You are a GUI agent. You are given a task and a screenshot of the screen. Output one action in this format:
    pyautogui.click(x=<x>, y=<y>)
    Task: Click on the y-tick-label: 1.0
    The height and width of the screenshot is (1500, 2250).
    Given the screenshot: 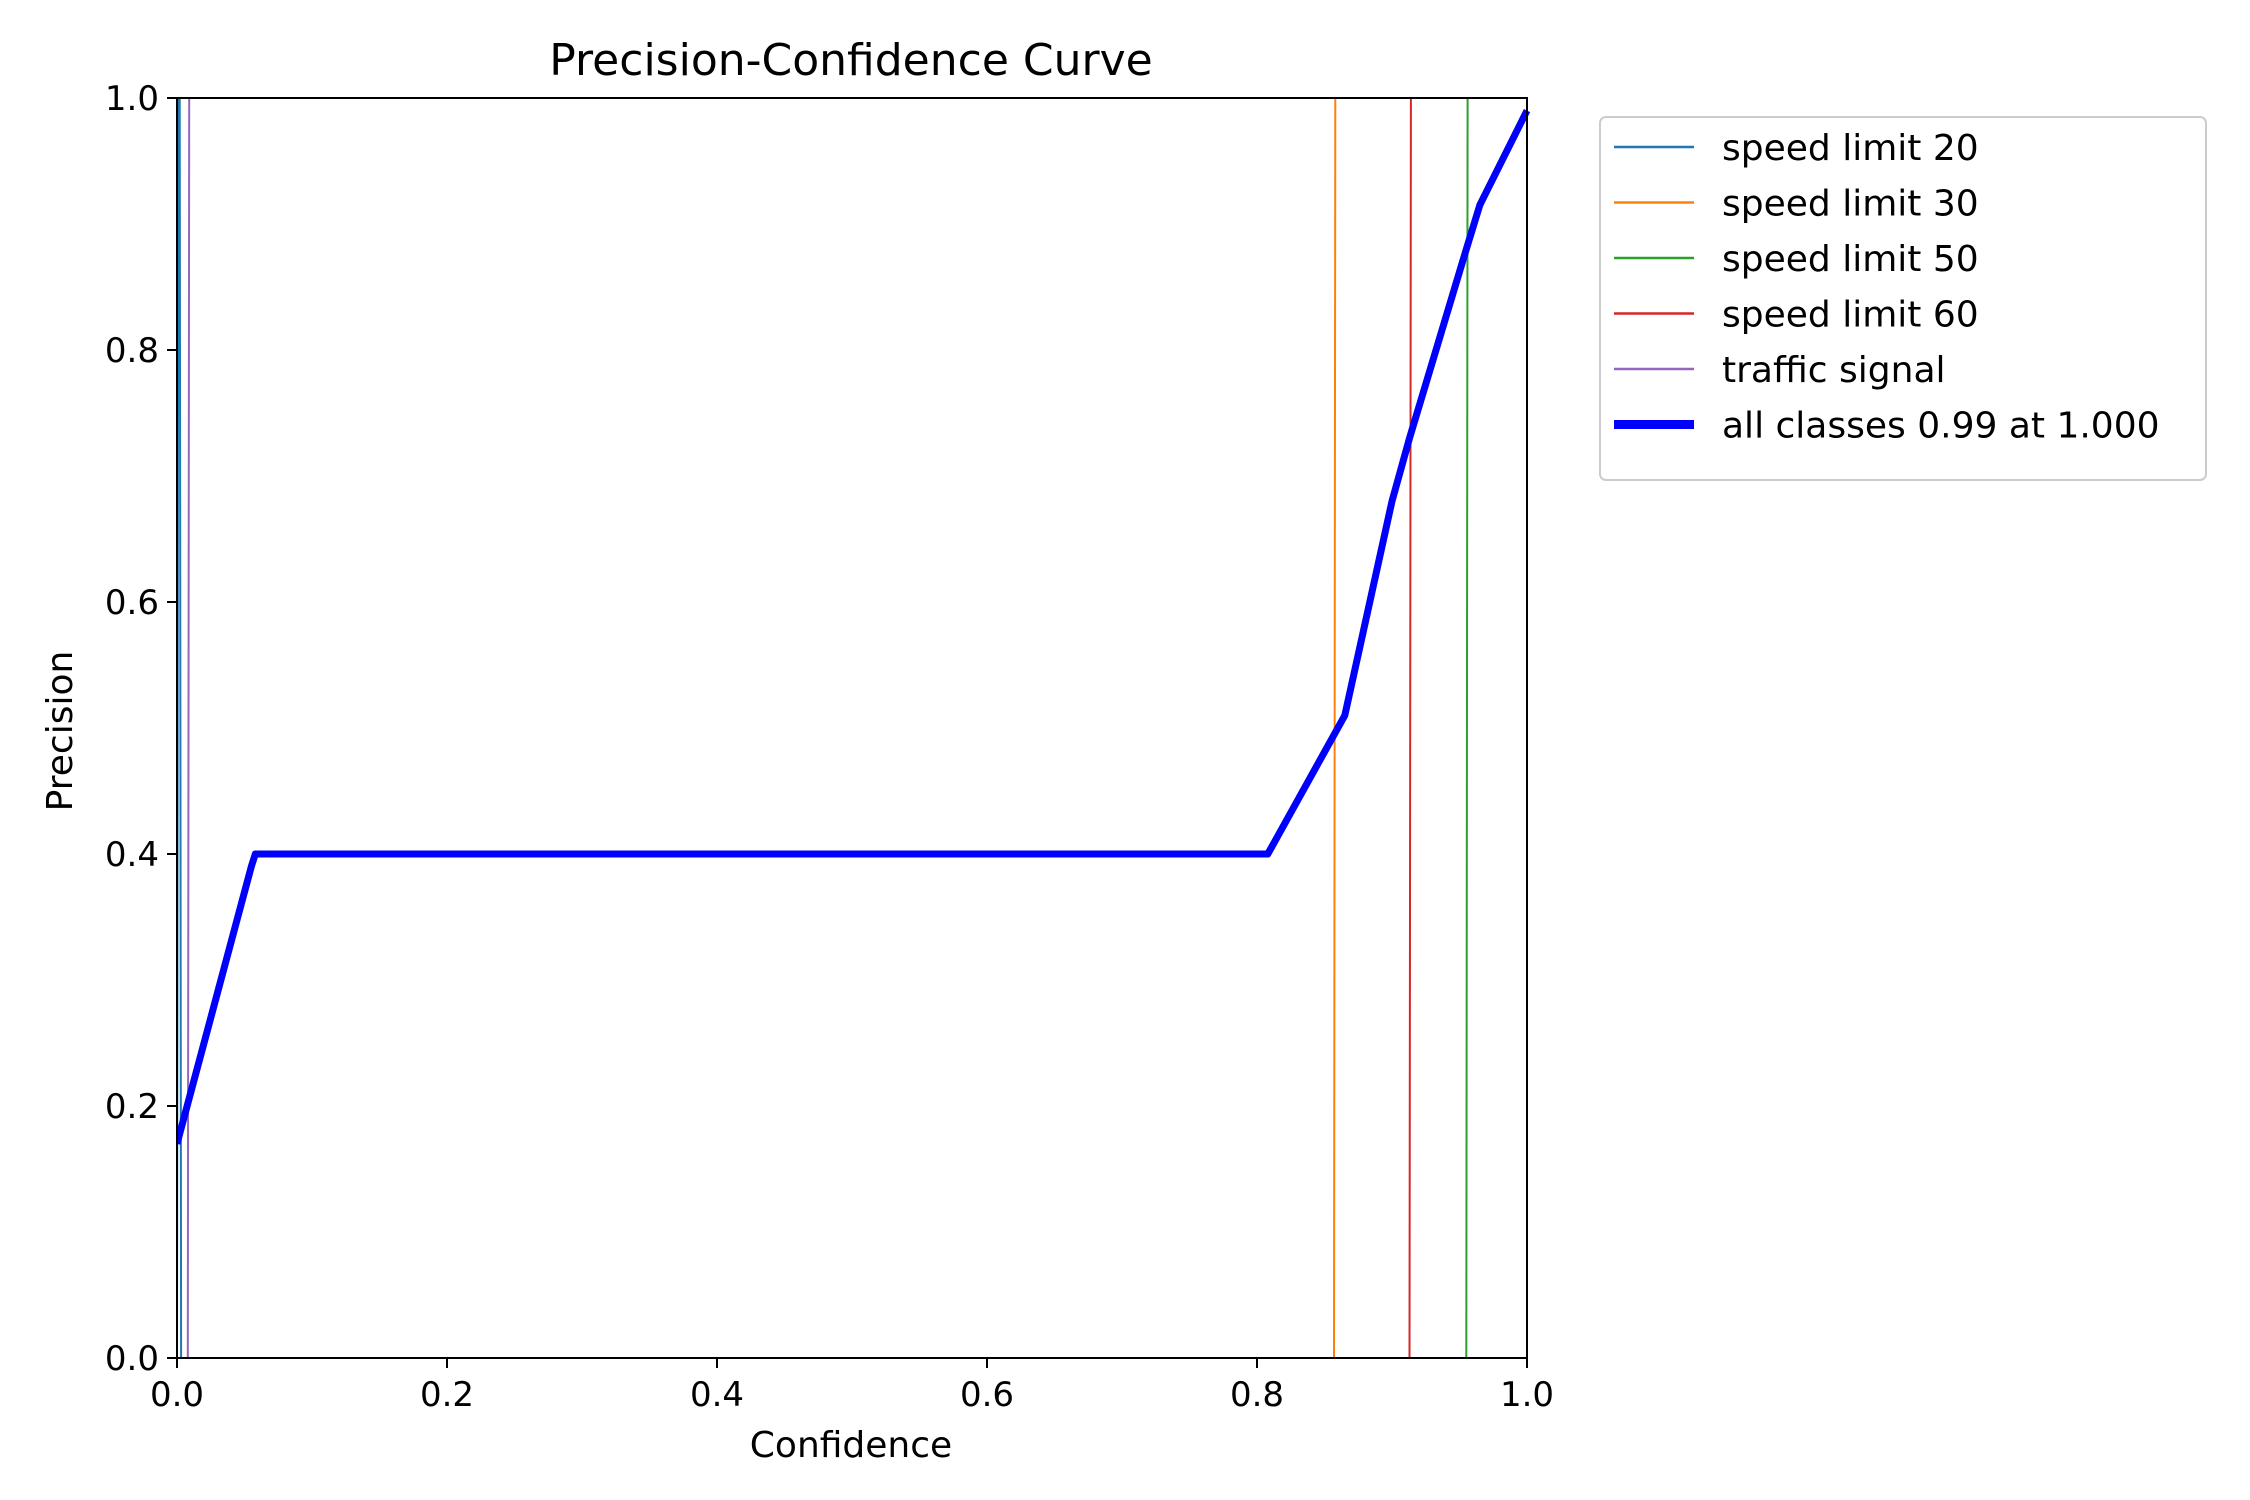 What is the action you would take?
    pyautogui.click(x=132, y=99)
    